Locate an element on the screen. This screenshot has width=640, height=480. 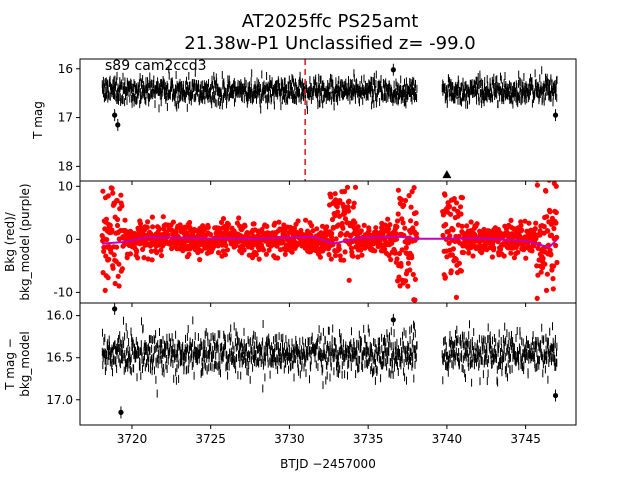
y-tick-label: 16.5 is located at coordinates (59, 358).